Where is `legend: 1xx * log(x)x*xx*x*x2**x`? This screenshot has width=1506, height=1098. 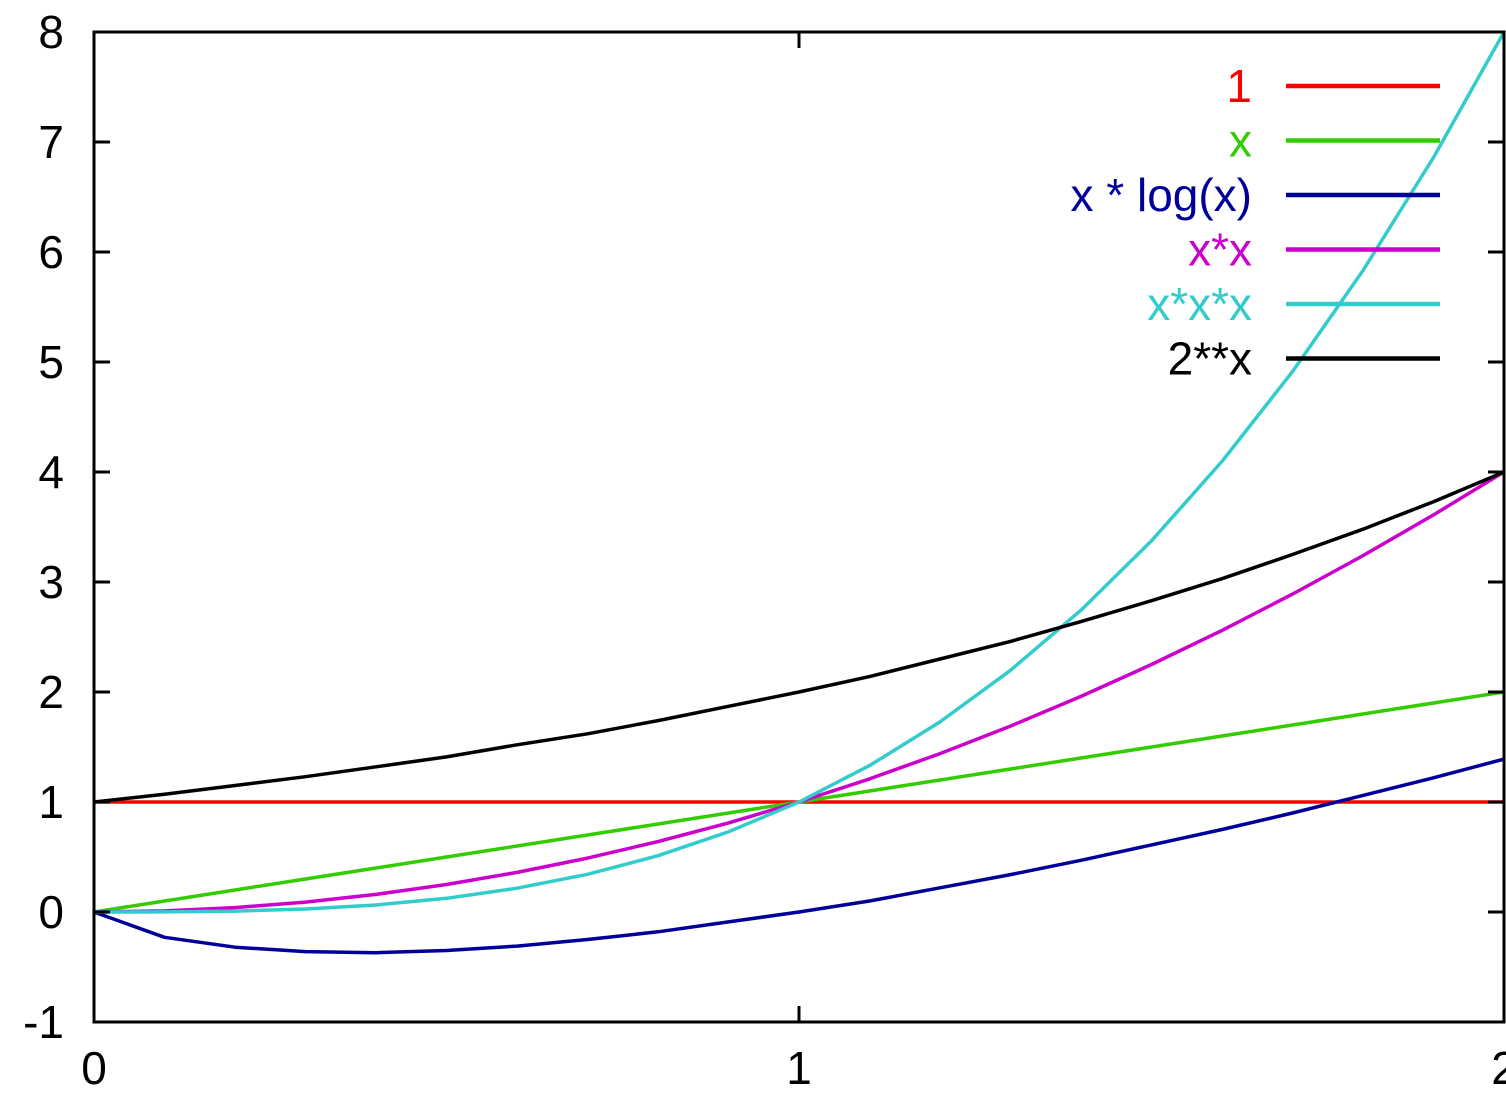 legend: 1xx * log(x)x*xx*x*x2**x is located at coordinates (1255, 222).